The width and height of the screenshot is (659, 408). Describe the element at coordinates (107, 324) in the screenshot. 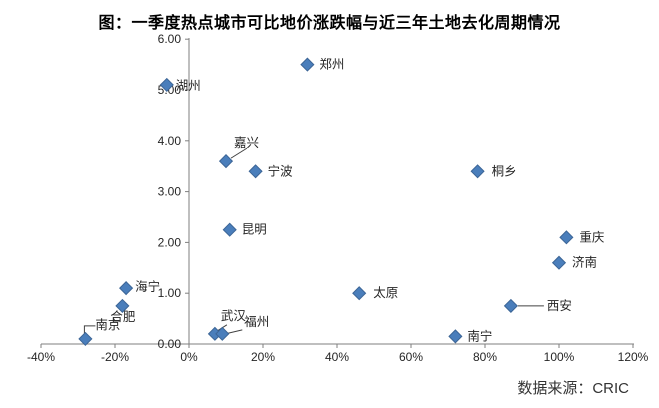

I see `data-point-label: 南京` at that location.